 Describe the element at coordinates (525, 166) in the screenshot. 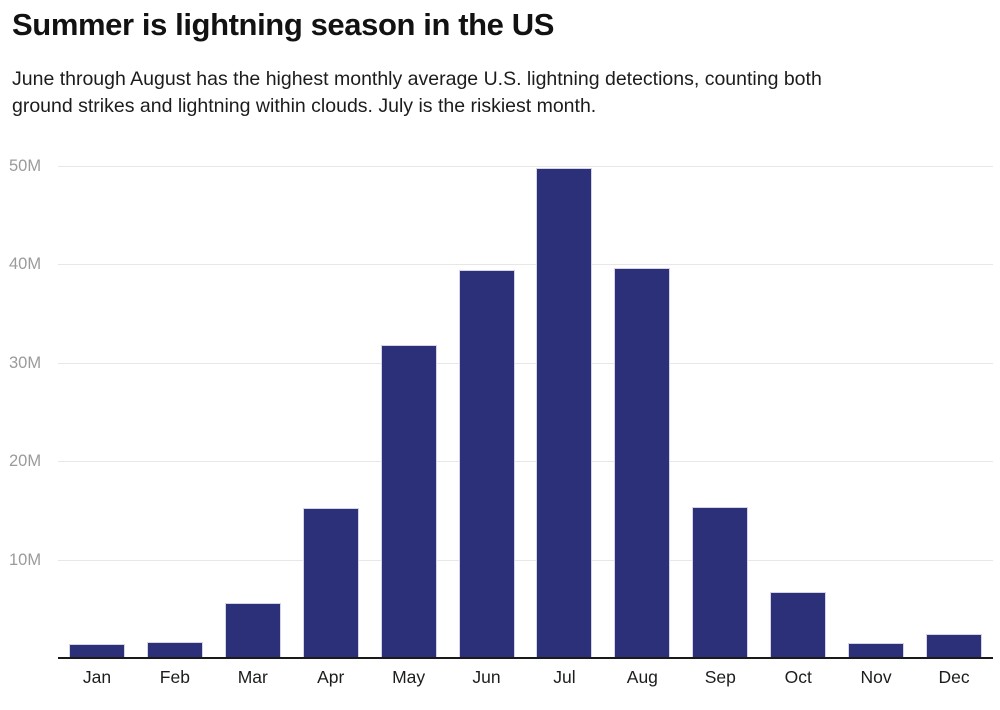

I see `gridline-50m` at that location.